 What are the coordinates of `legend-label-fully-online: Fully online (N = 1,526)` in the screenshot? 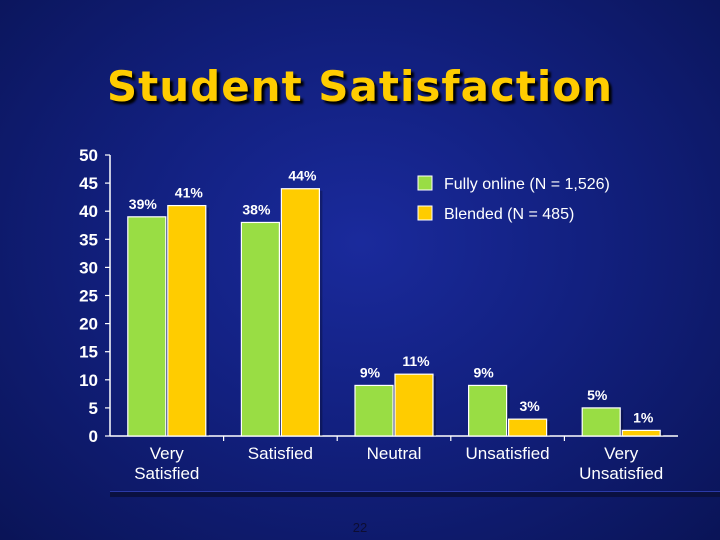 It's located at (527, 184).